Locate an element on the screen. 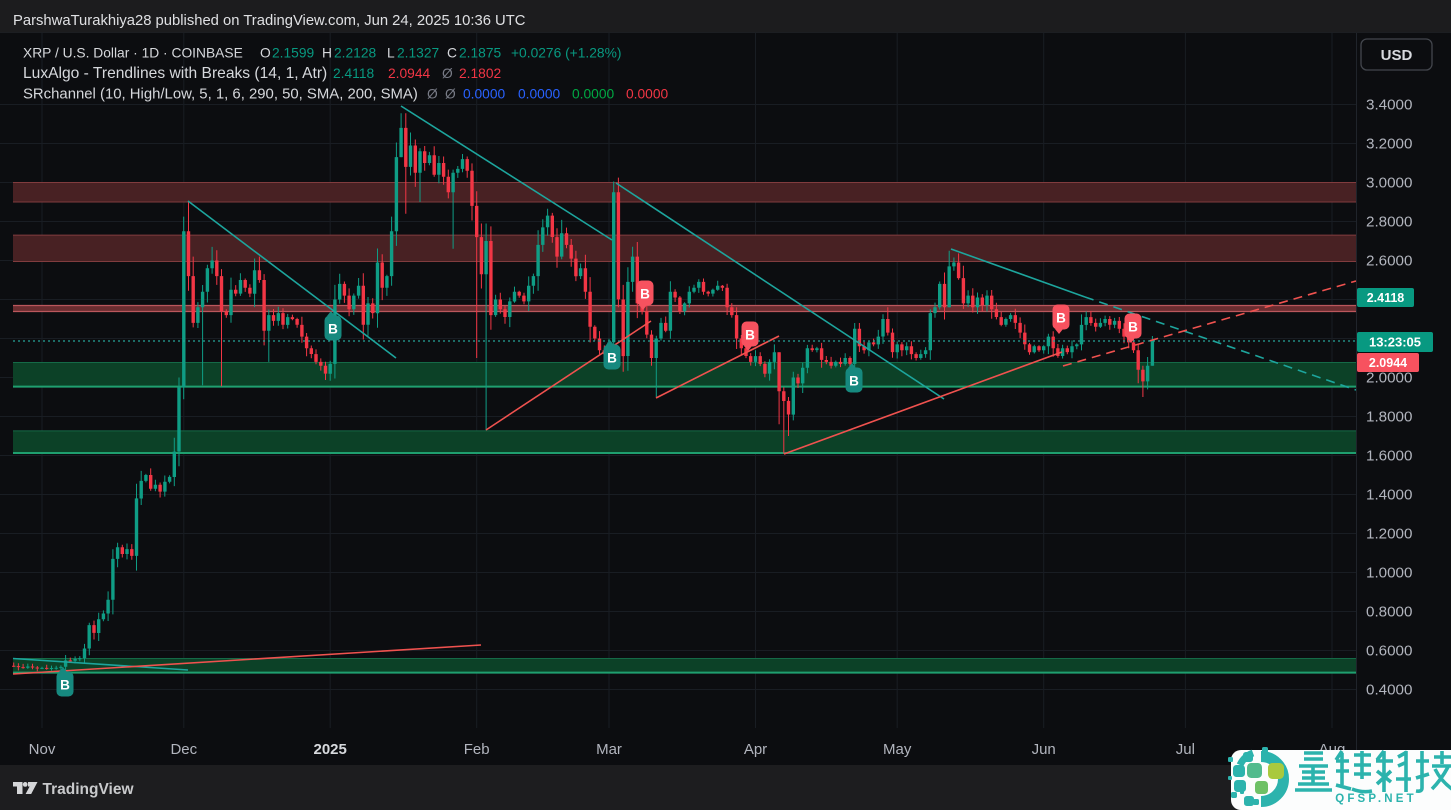  svg-text: 1.4000 is located at coordinates (1389, 495).